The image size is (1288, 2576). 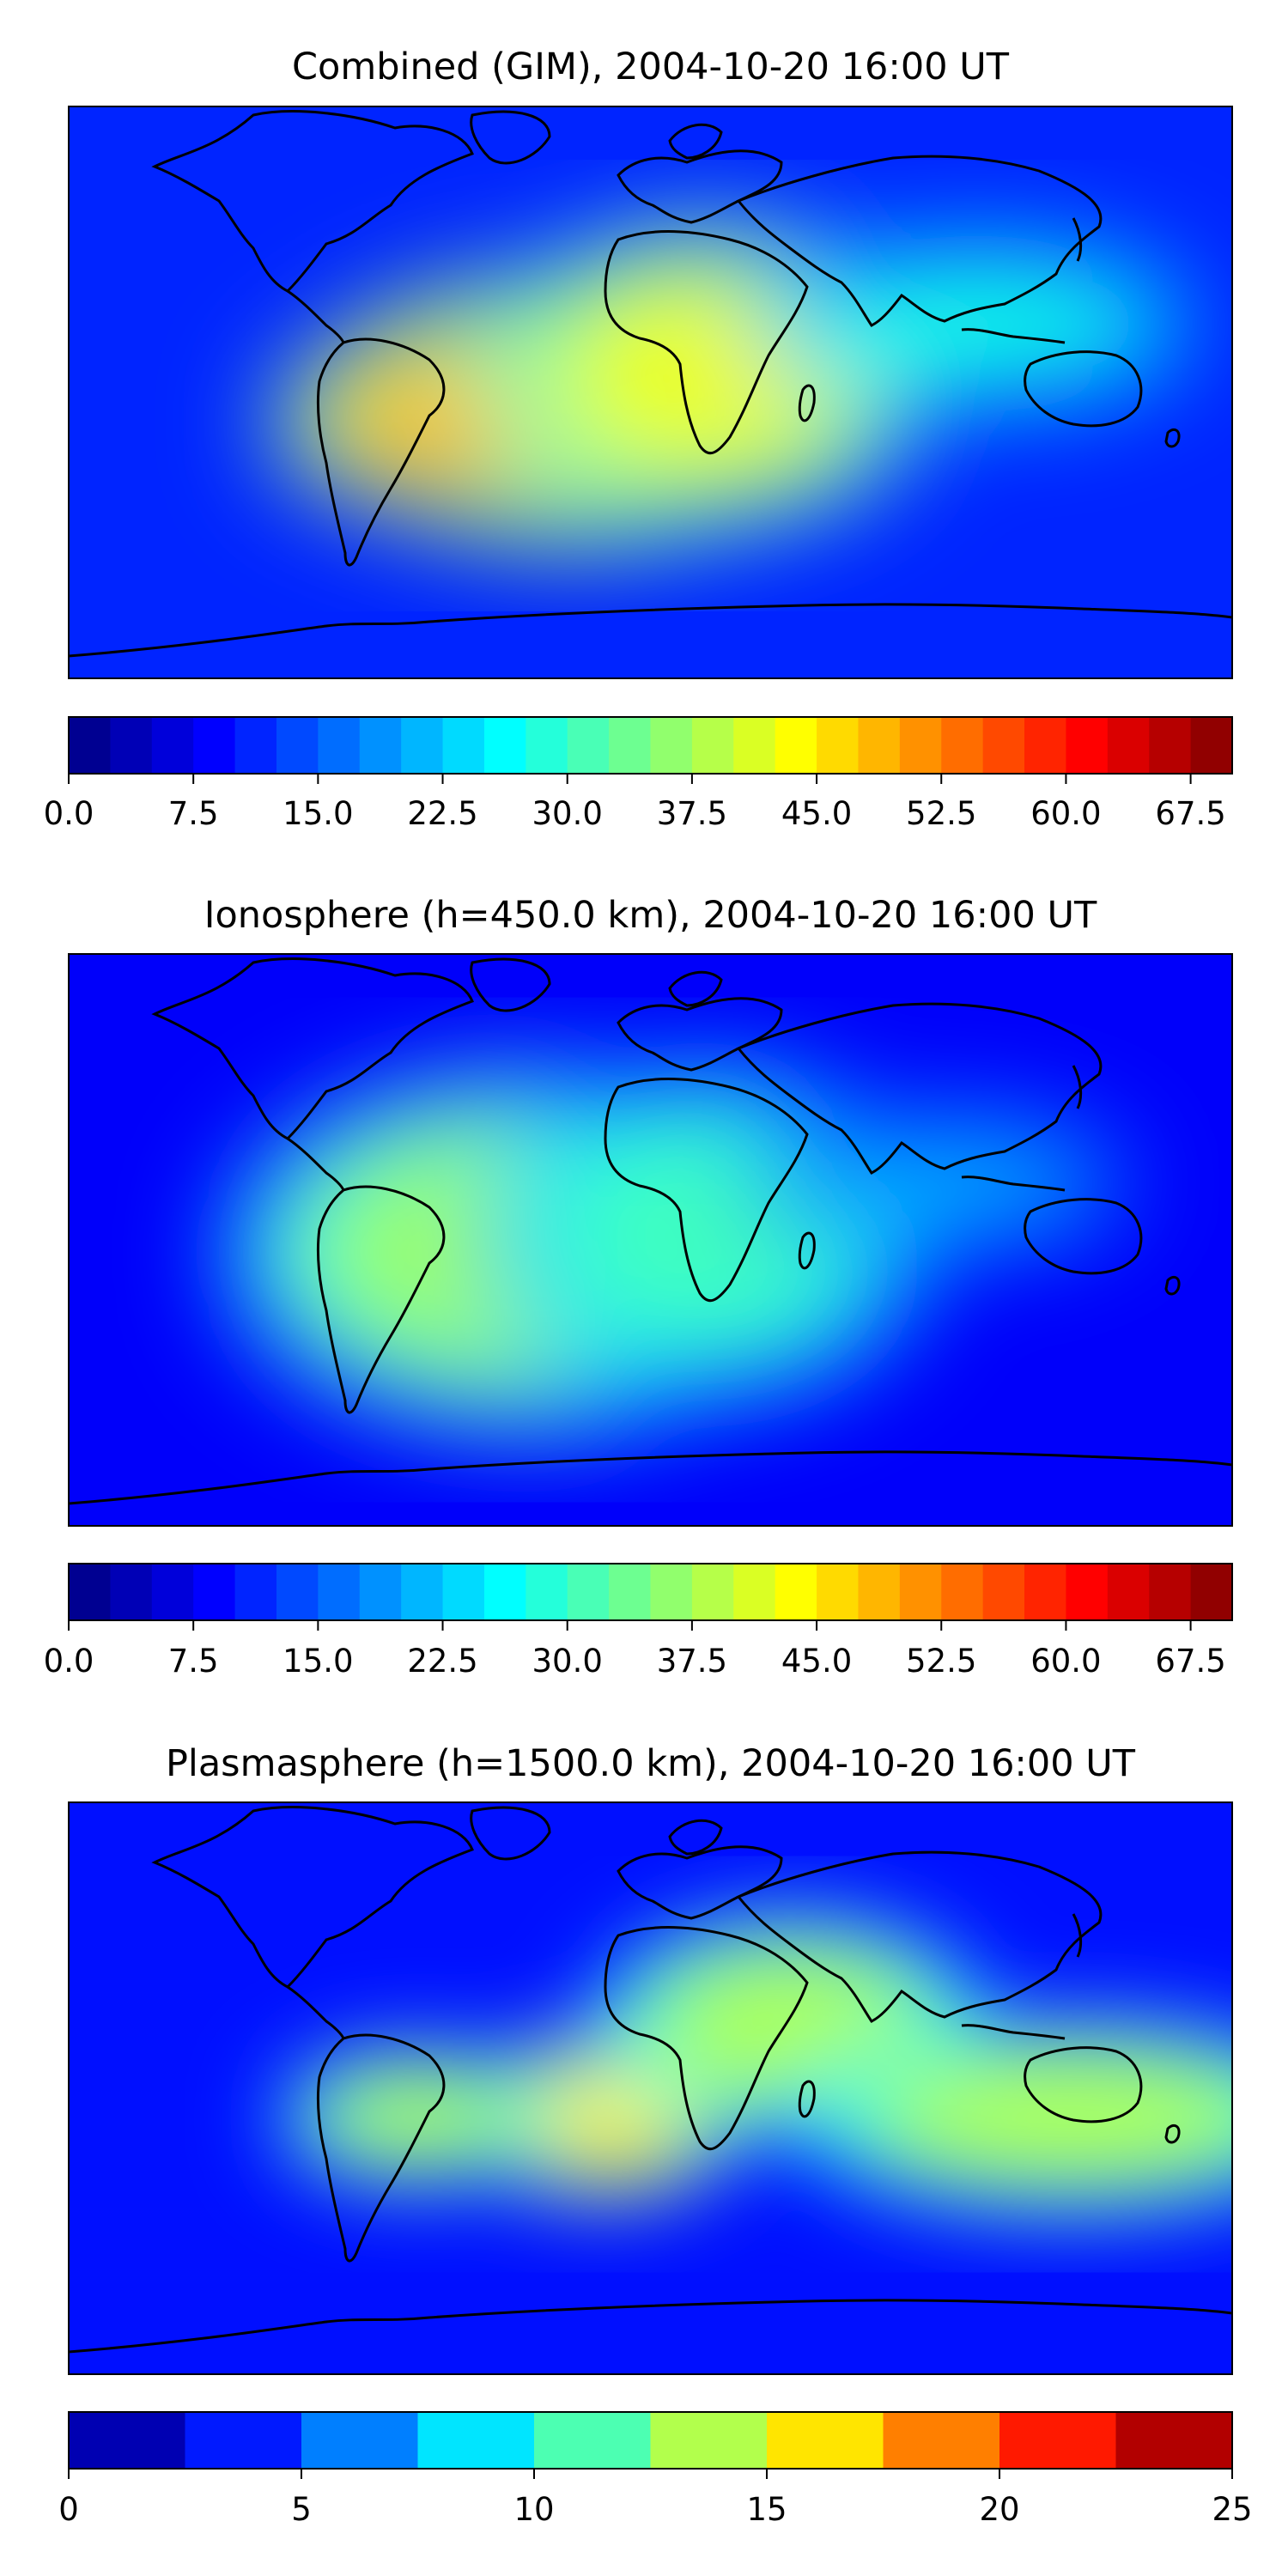 I want to click on colorbar-tick-label: 25, so click(x=1232, y=2509).